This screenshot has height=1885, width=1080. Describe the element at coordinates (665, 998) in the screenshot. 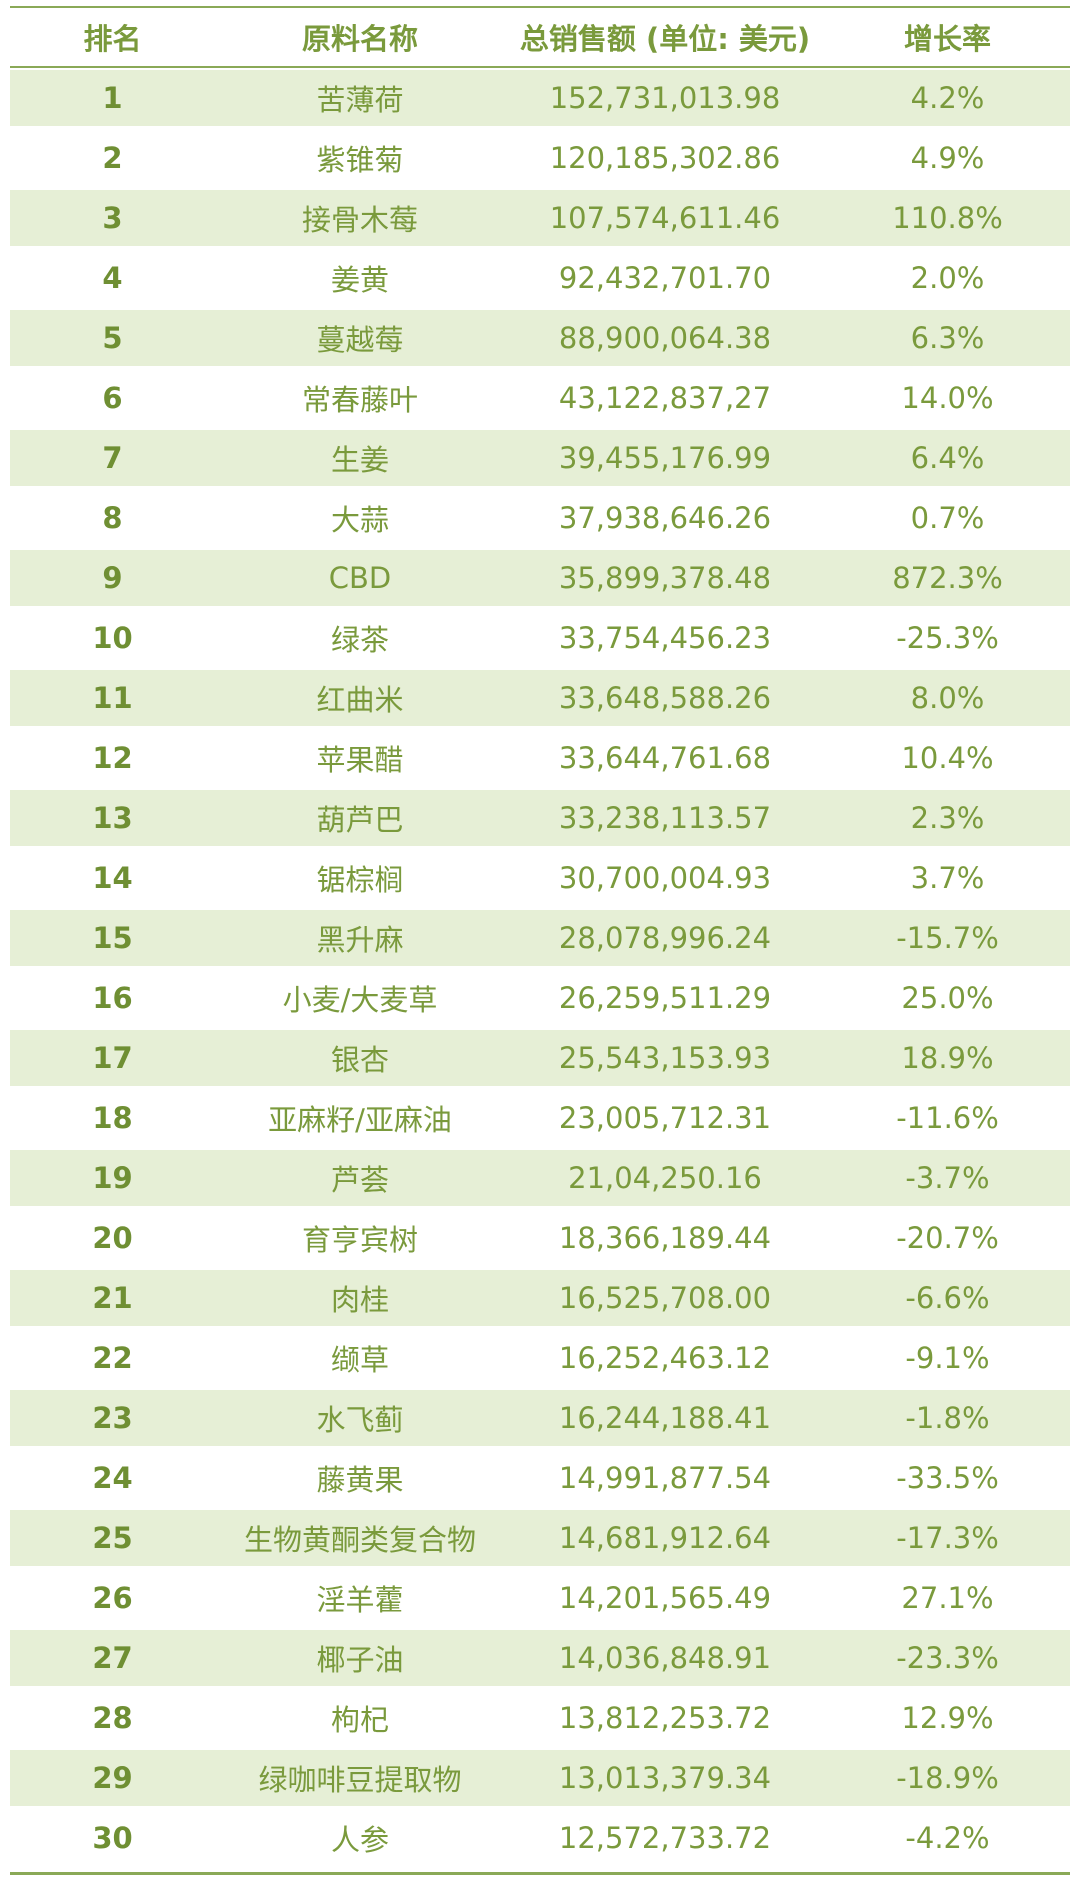

I see `total-sales-cell: 26,259,511.29` at that location.